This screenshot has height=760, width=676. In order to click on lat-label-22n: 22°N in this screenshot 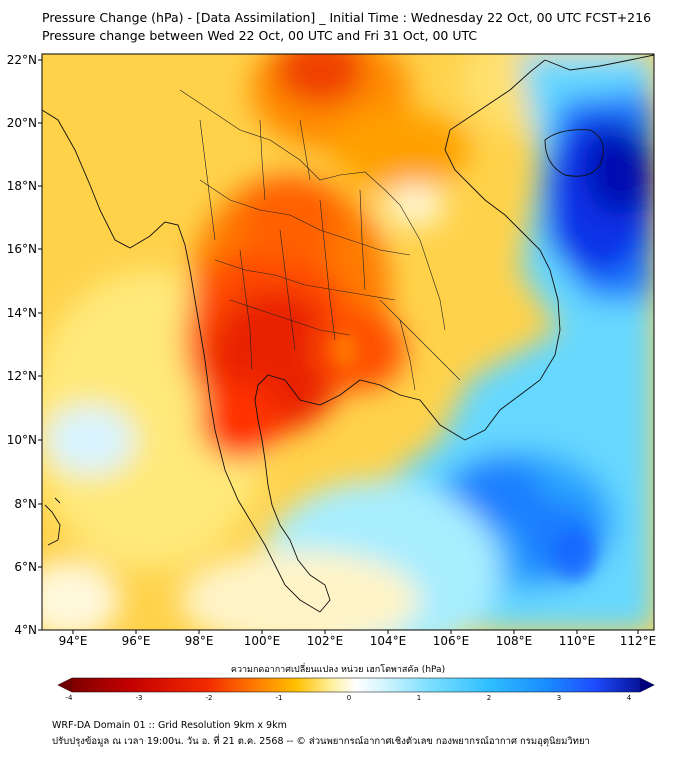, I will do `click(22, 60)`.